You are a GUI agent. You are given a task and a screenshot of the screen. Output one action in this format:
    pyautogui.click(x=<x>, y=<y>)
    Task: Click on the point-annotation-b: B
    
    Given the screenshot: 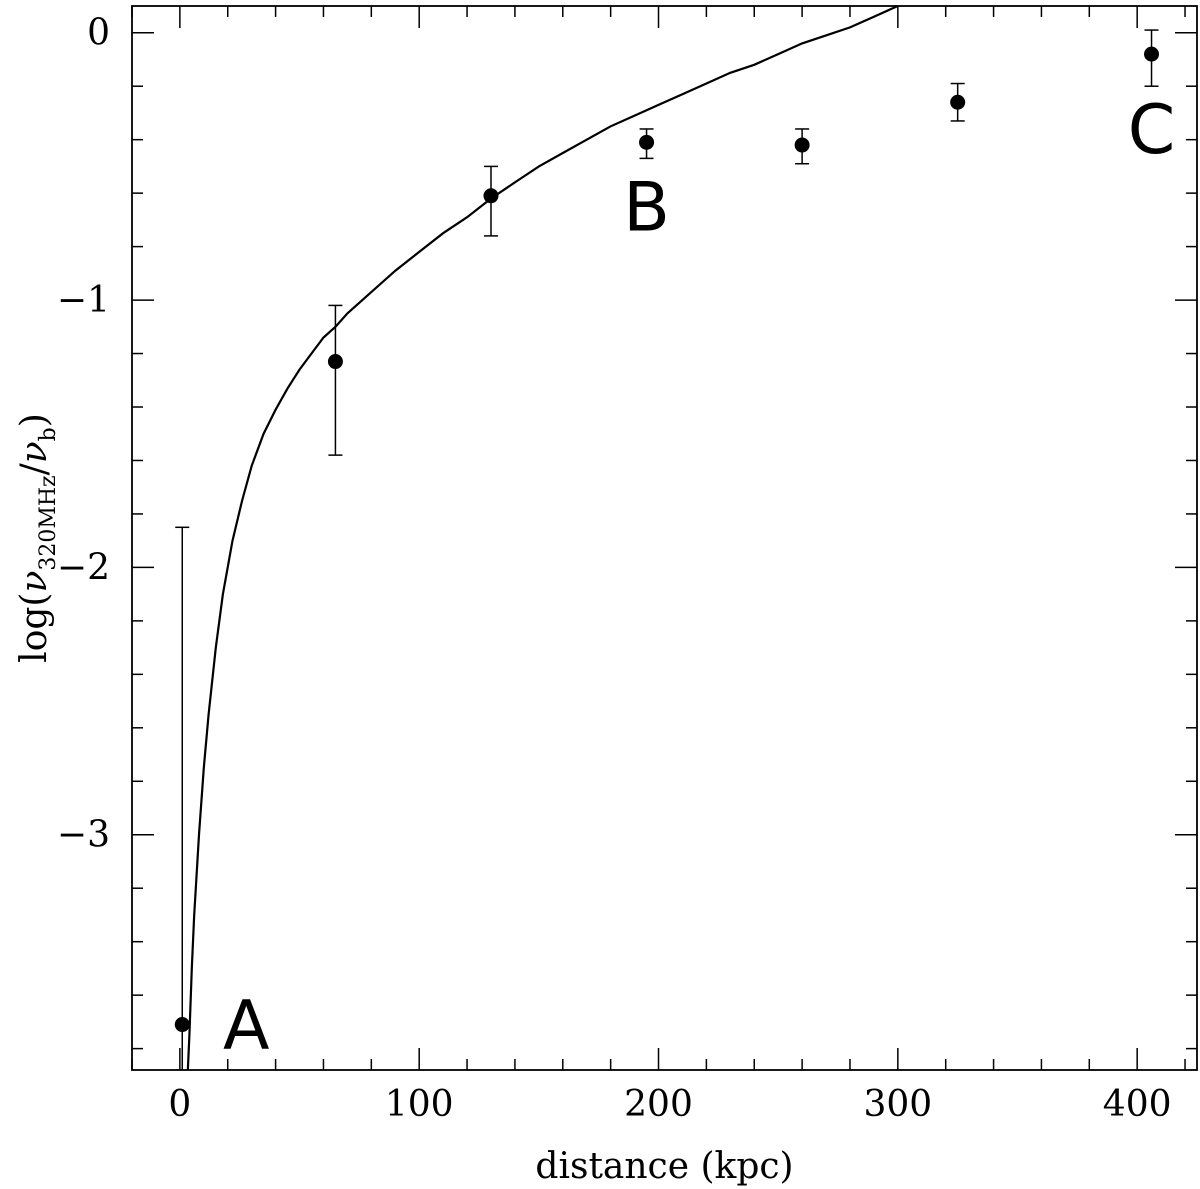 What is the action you would take?
    pyautogui.click(x=646, y=208)
    